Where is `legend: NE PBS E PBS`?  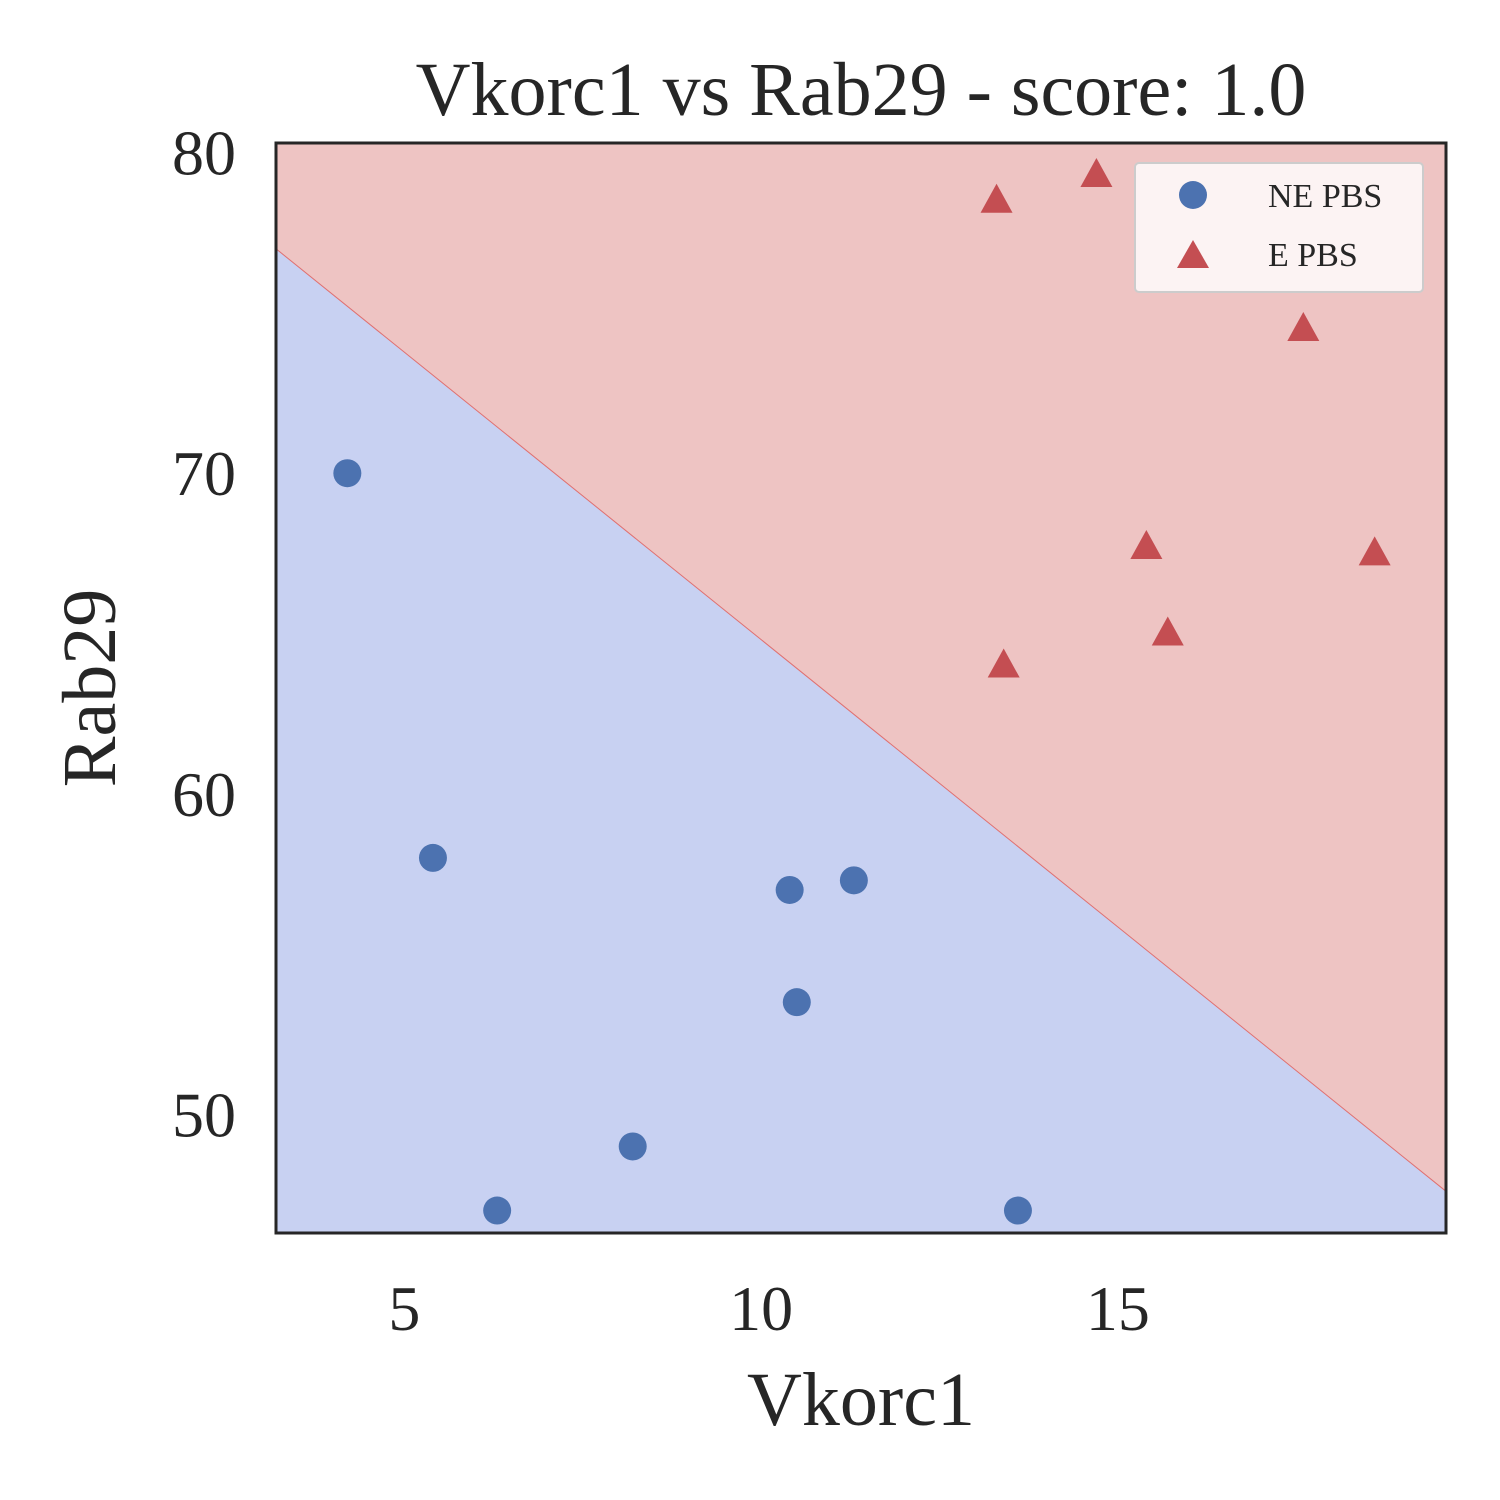
legend: NE PBS E PBS is located at coordinates (1279, 227).